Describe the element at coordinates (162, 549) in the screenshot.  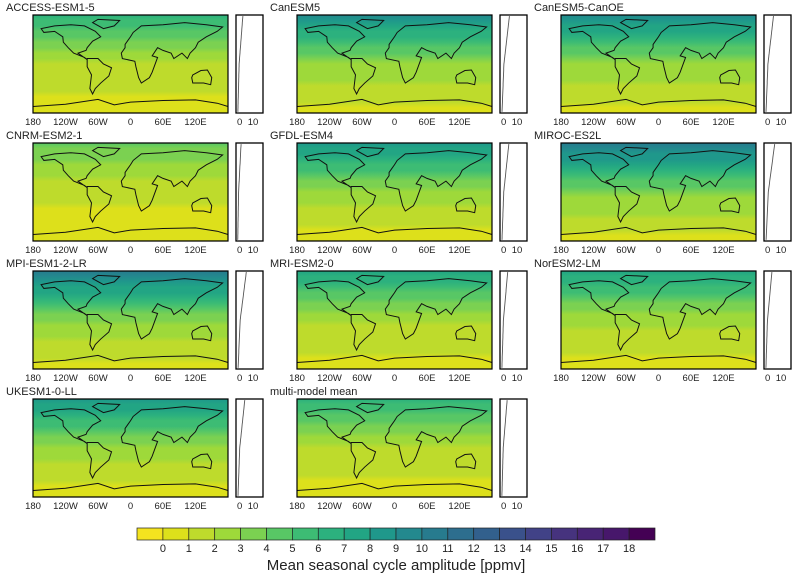
I see `colorbar-tick-label: 0` at that location.